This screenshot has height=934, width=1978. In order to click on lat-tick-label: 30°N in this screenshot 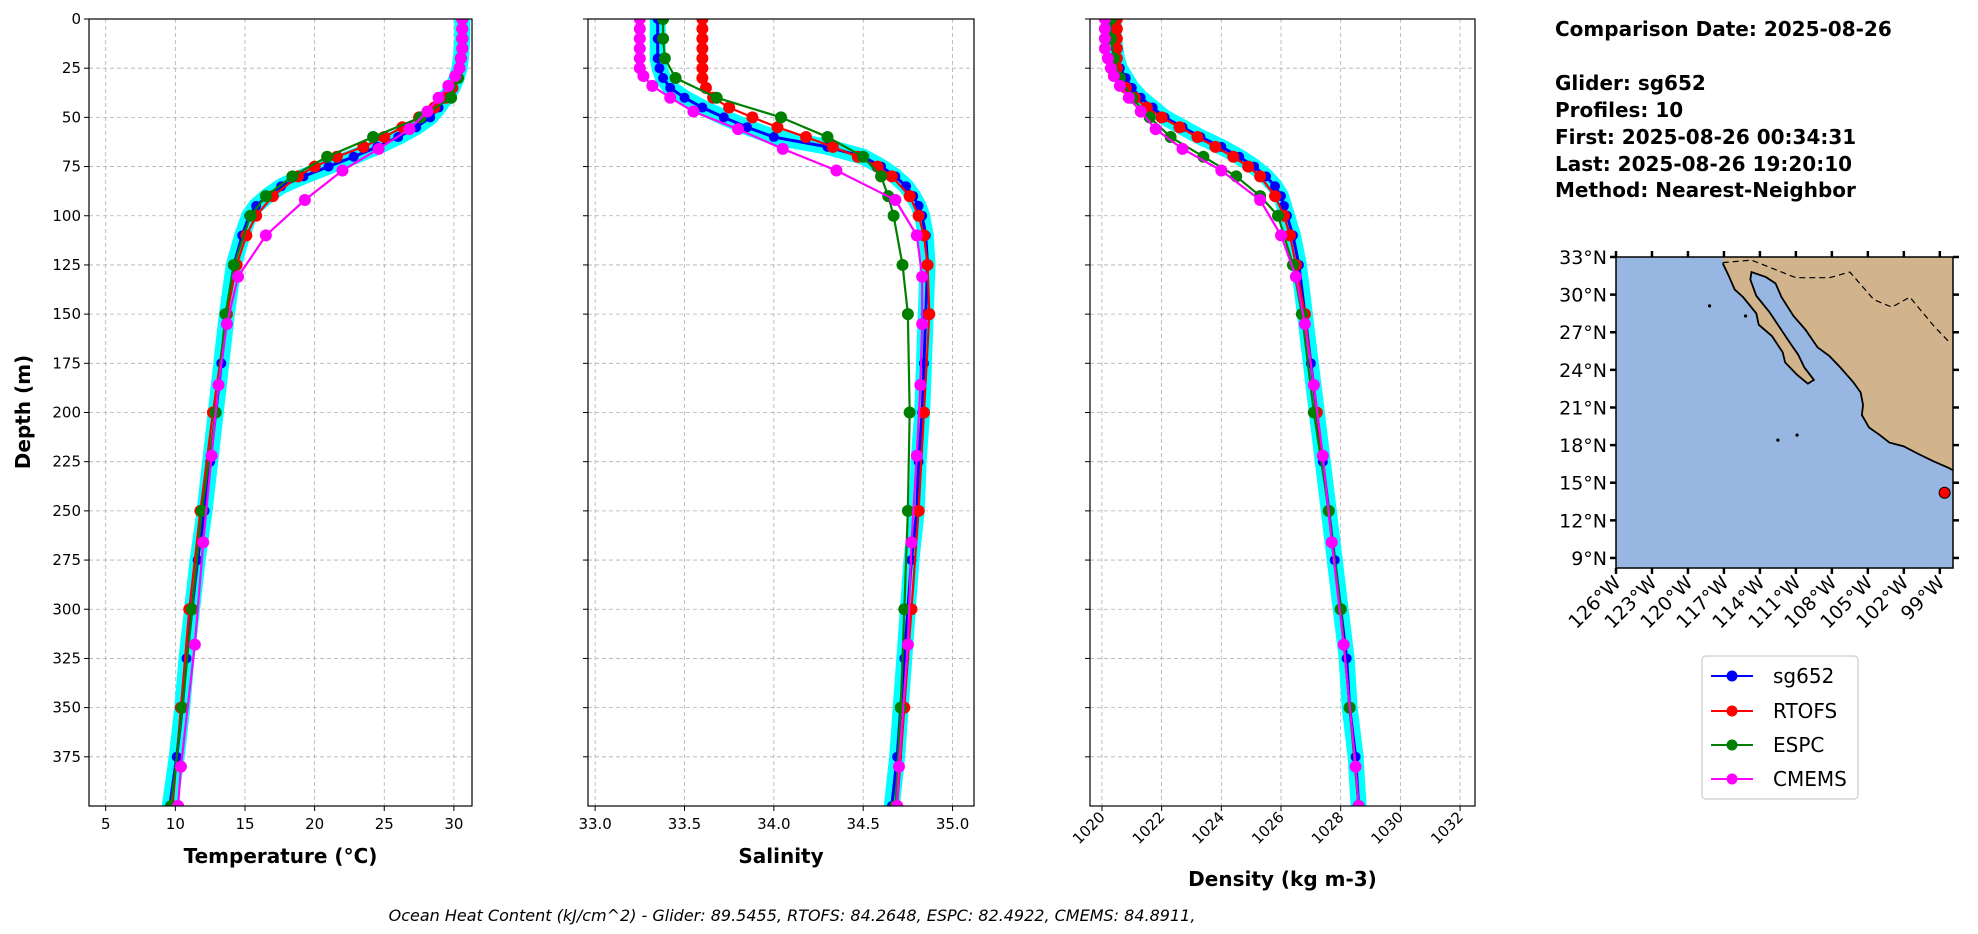, I will do `click(1583, 296)`.